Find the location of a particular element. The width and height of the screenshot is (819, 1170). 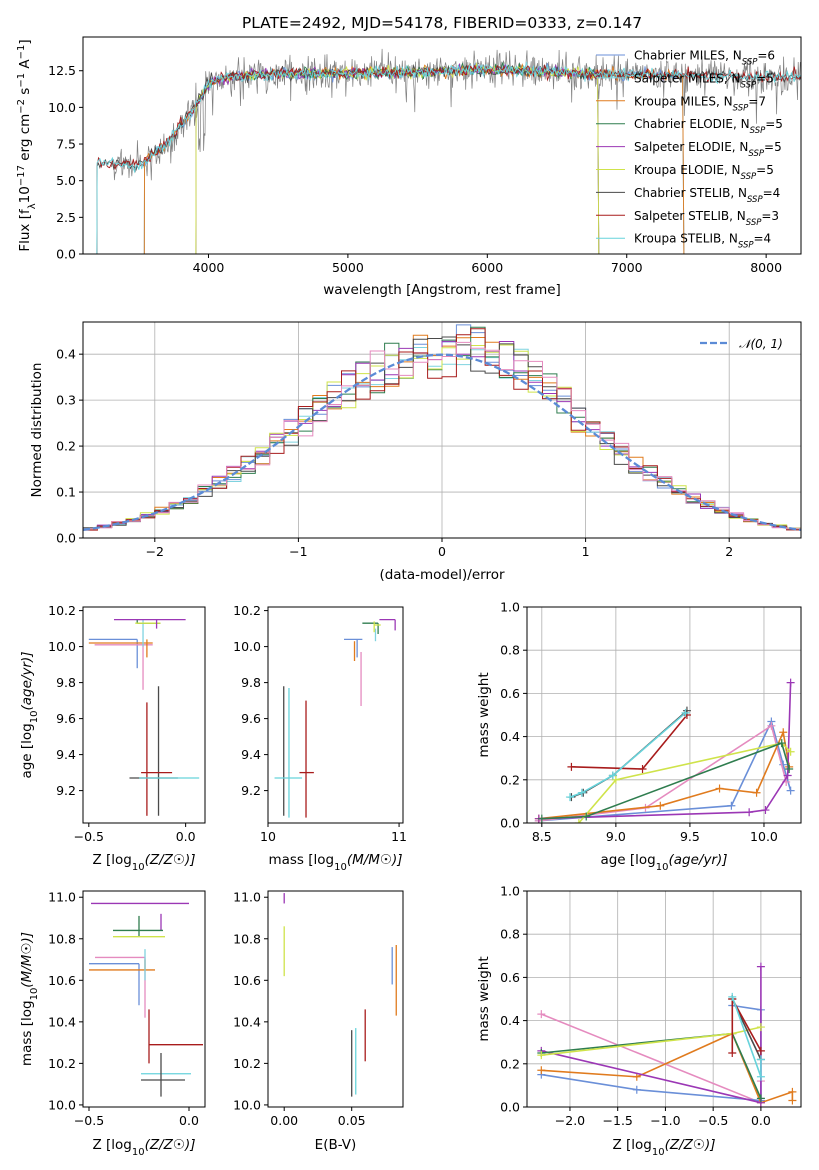

mass-vs-Z-frame is located at coordinates (144, 999).